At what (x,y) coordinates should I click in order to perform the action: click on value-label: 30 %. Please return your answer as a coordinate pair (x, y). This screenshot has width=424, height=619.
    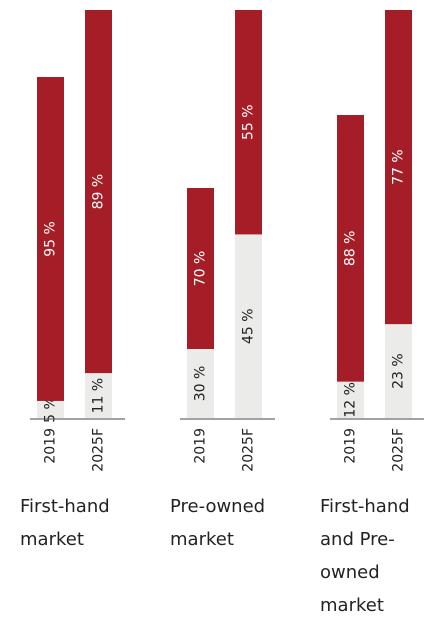
    Looking at the image, I should click on (201, 384).